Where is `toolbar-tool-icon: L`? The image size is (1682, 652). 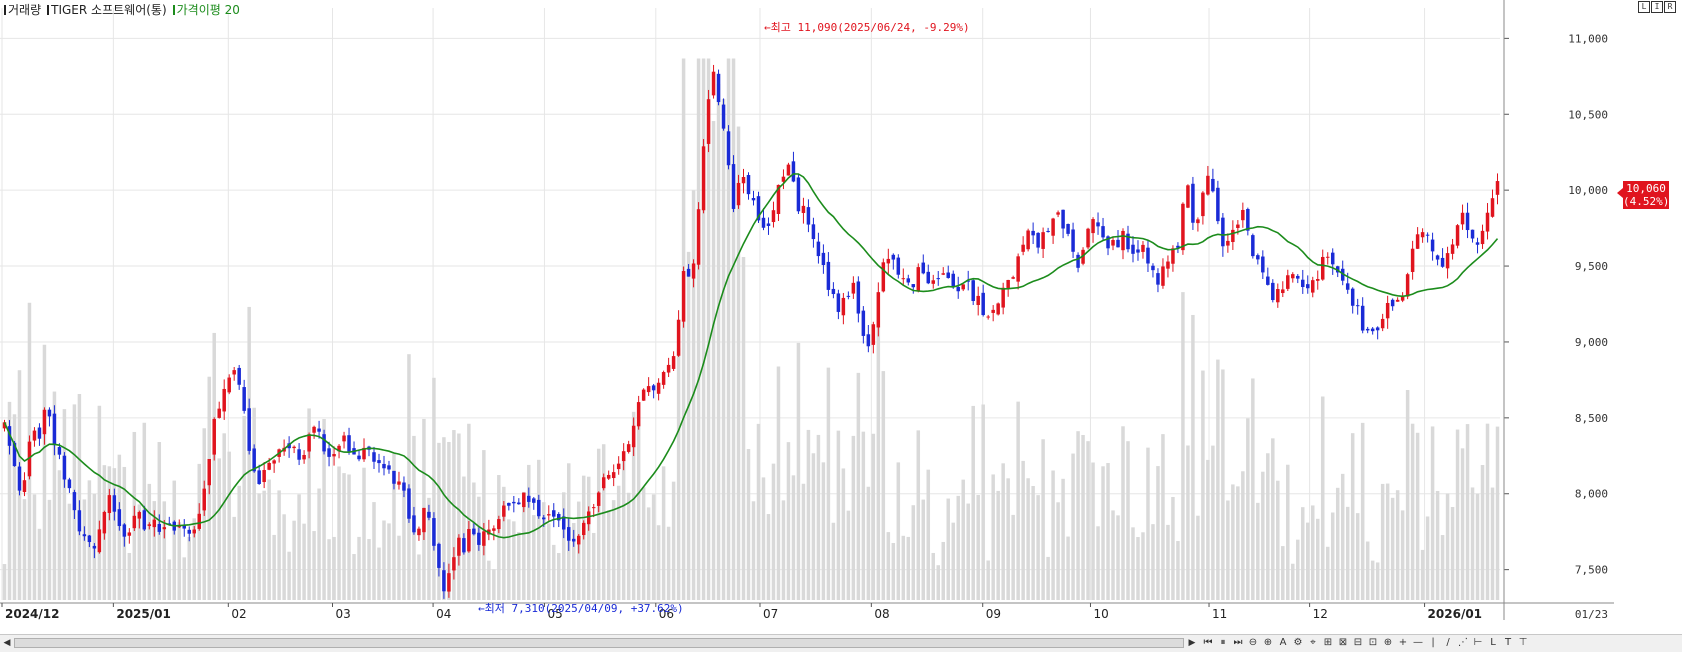
toolbar-tool-icon: L is located at coordinates (1493, 642).